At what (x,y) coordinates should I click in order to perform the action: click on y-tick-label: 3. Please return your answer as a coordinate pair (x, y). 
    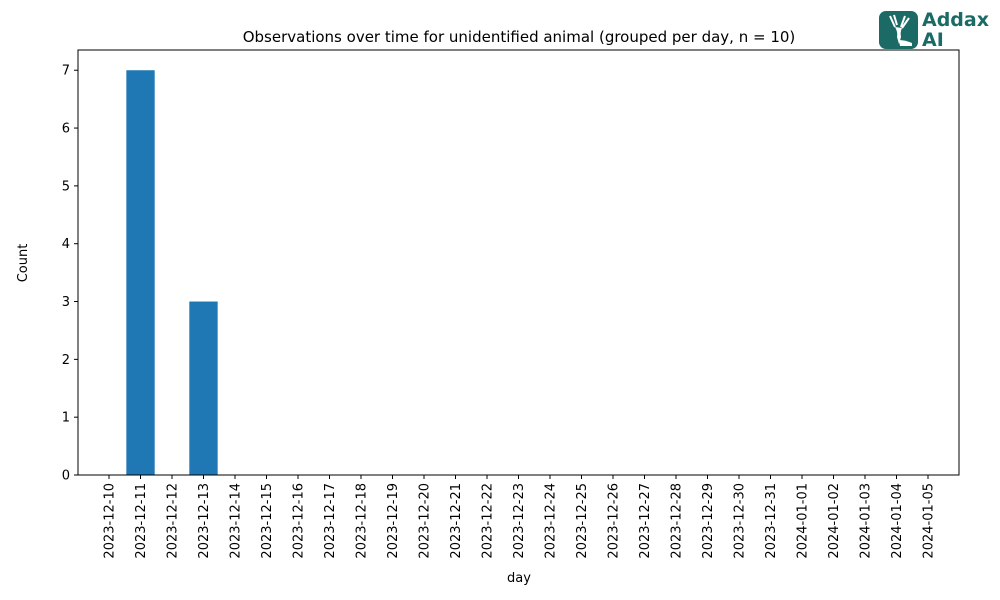
    Looking at the image, I should click on (66, 302).